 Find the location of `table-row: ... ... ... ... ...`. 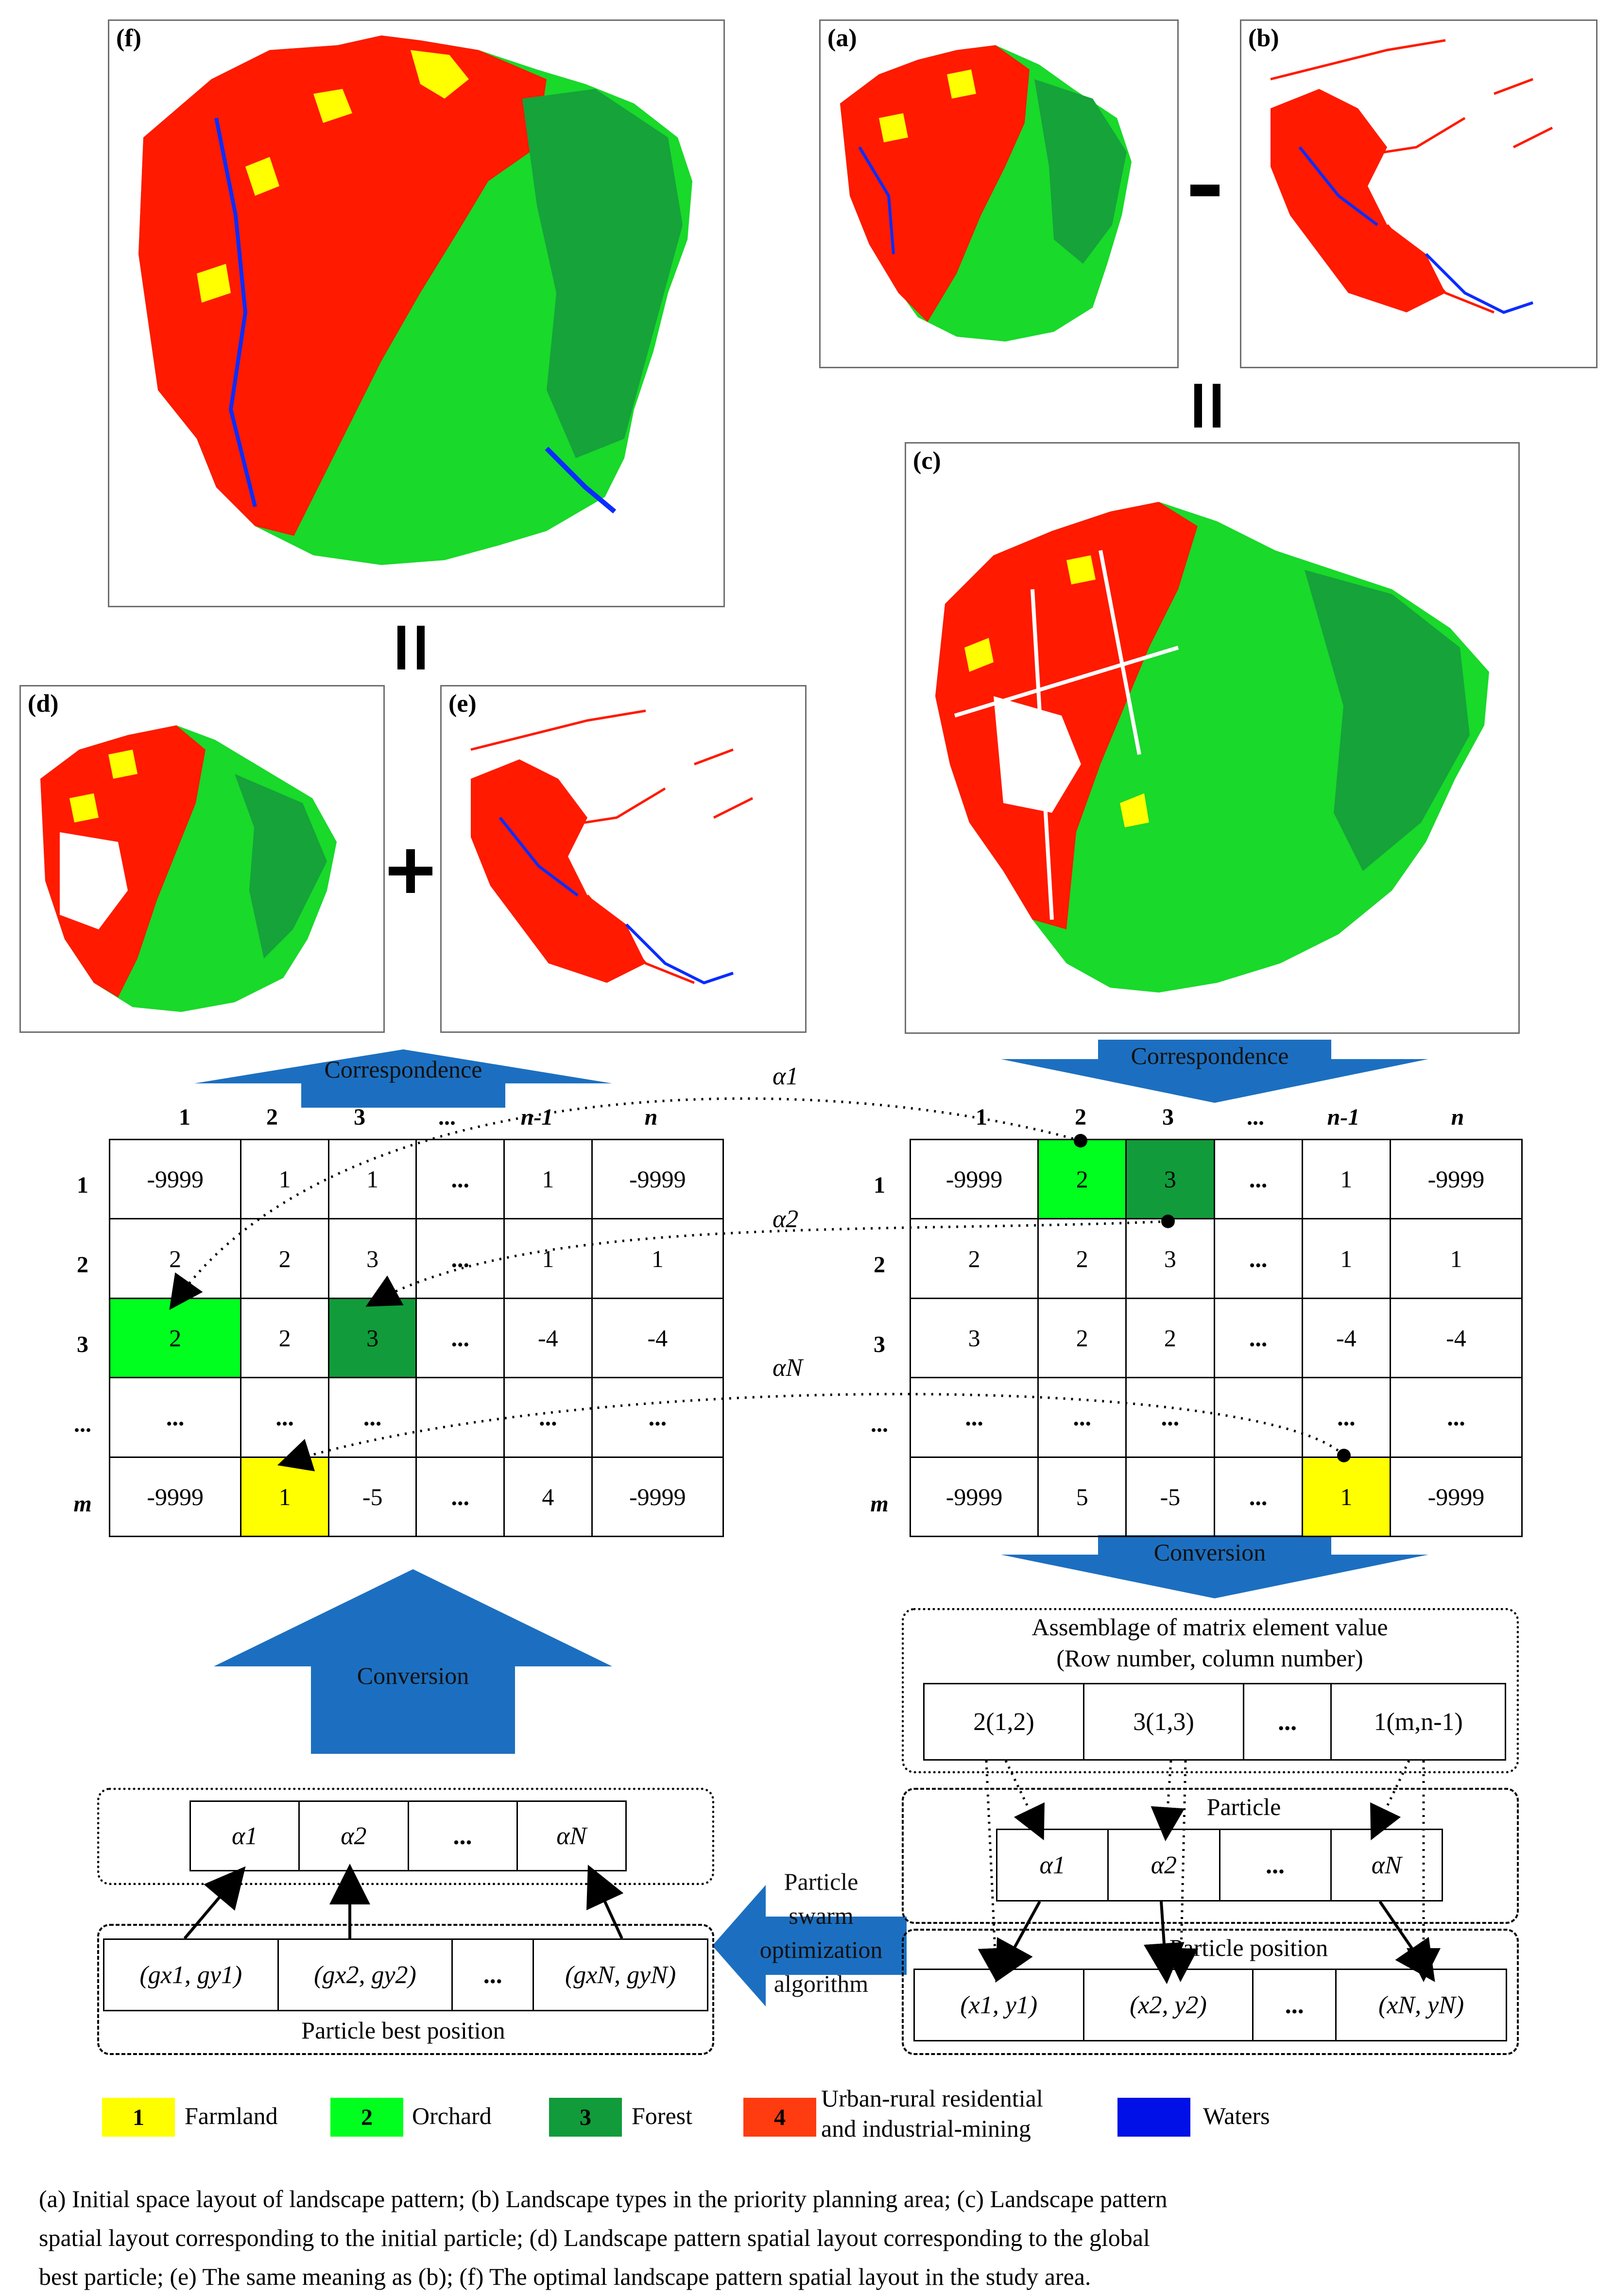

table-row: ... ... ... ... ... is located at coordinates (1216, 1417).